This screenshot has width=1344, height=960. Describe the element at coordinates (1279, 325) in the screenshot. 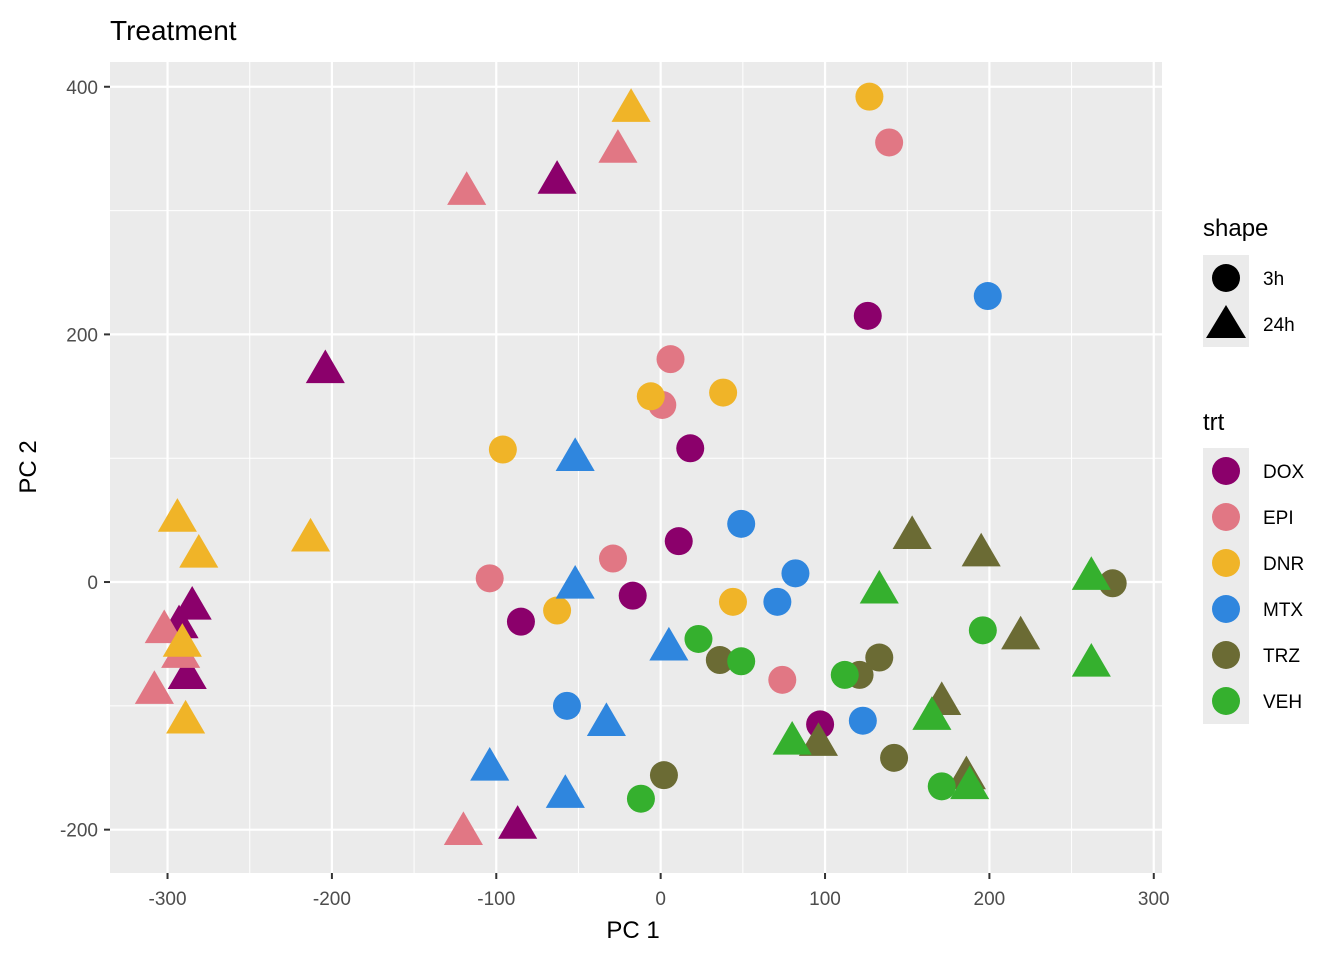

I see `shape-legend-label: 24h` at that location.